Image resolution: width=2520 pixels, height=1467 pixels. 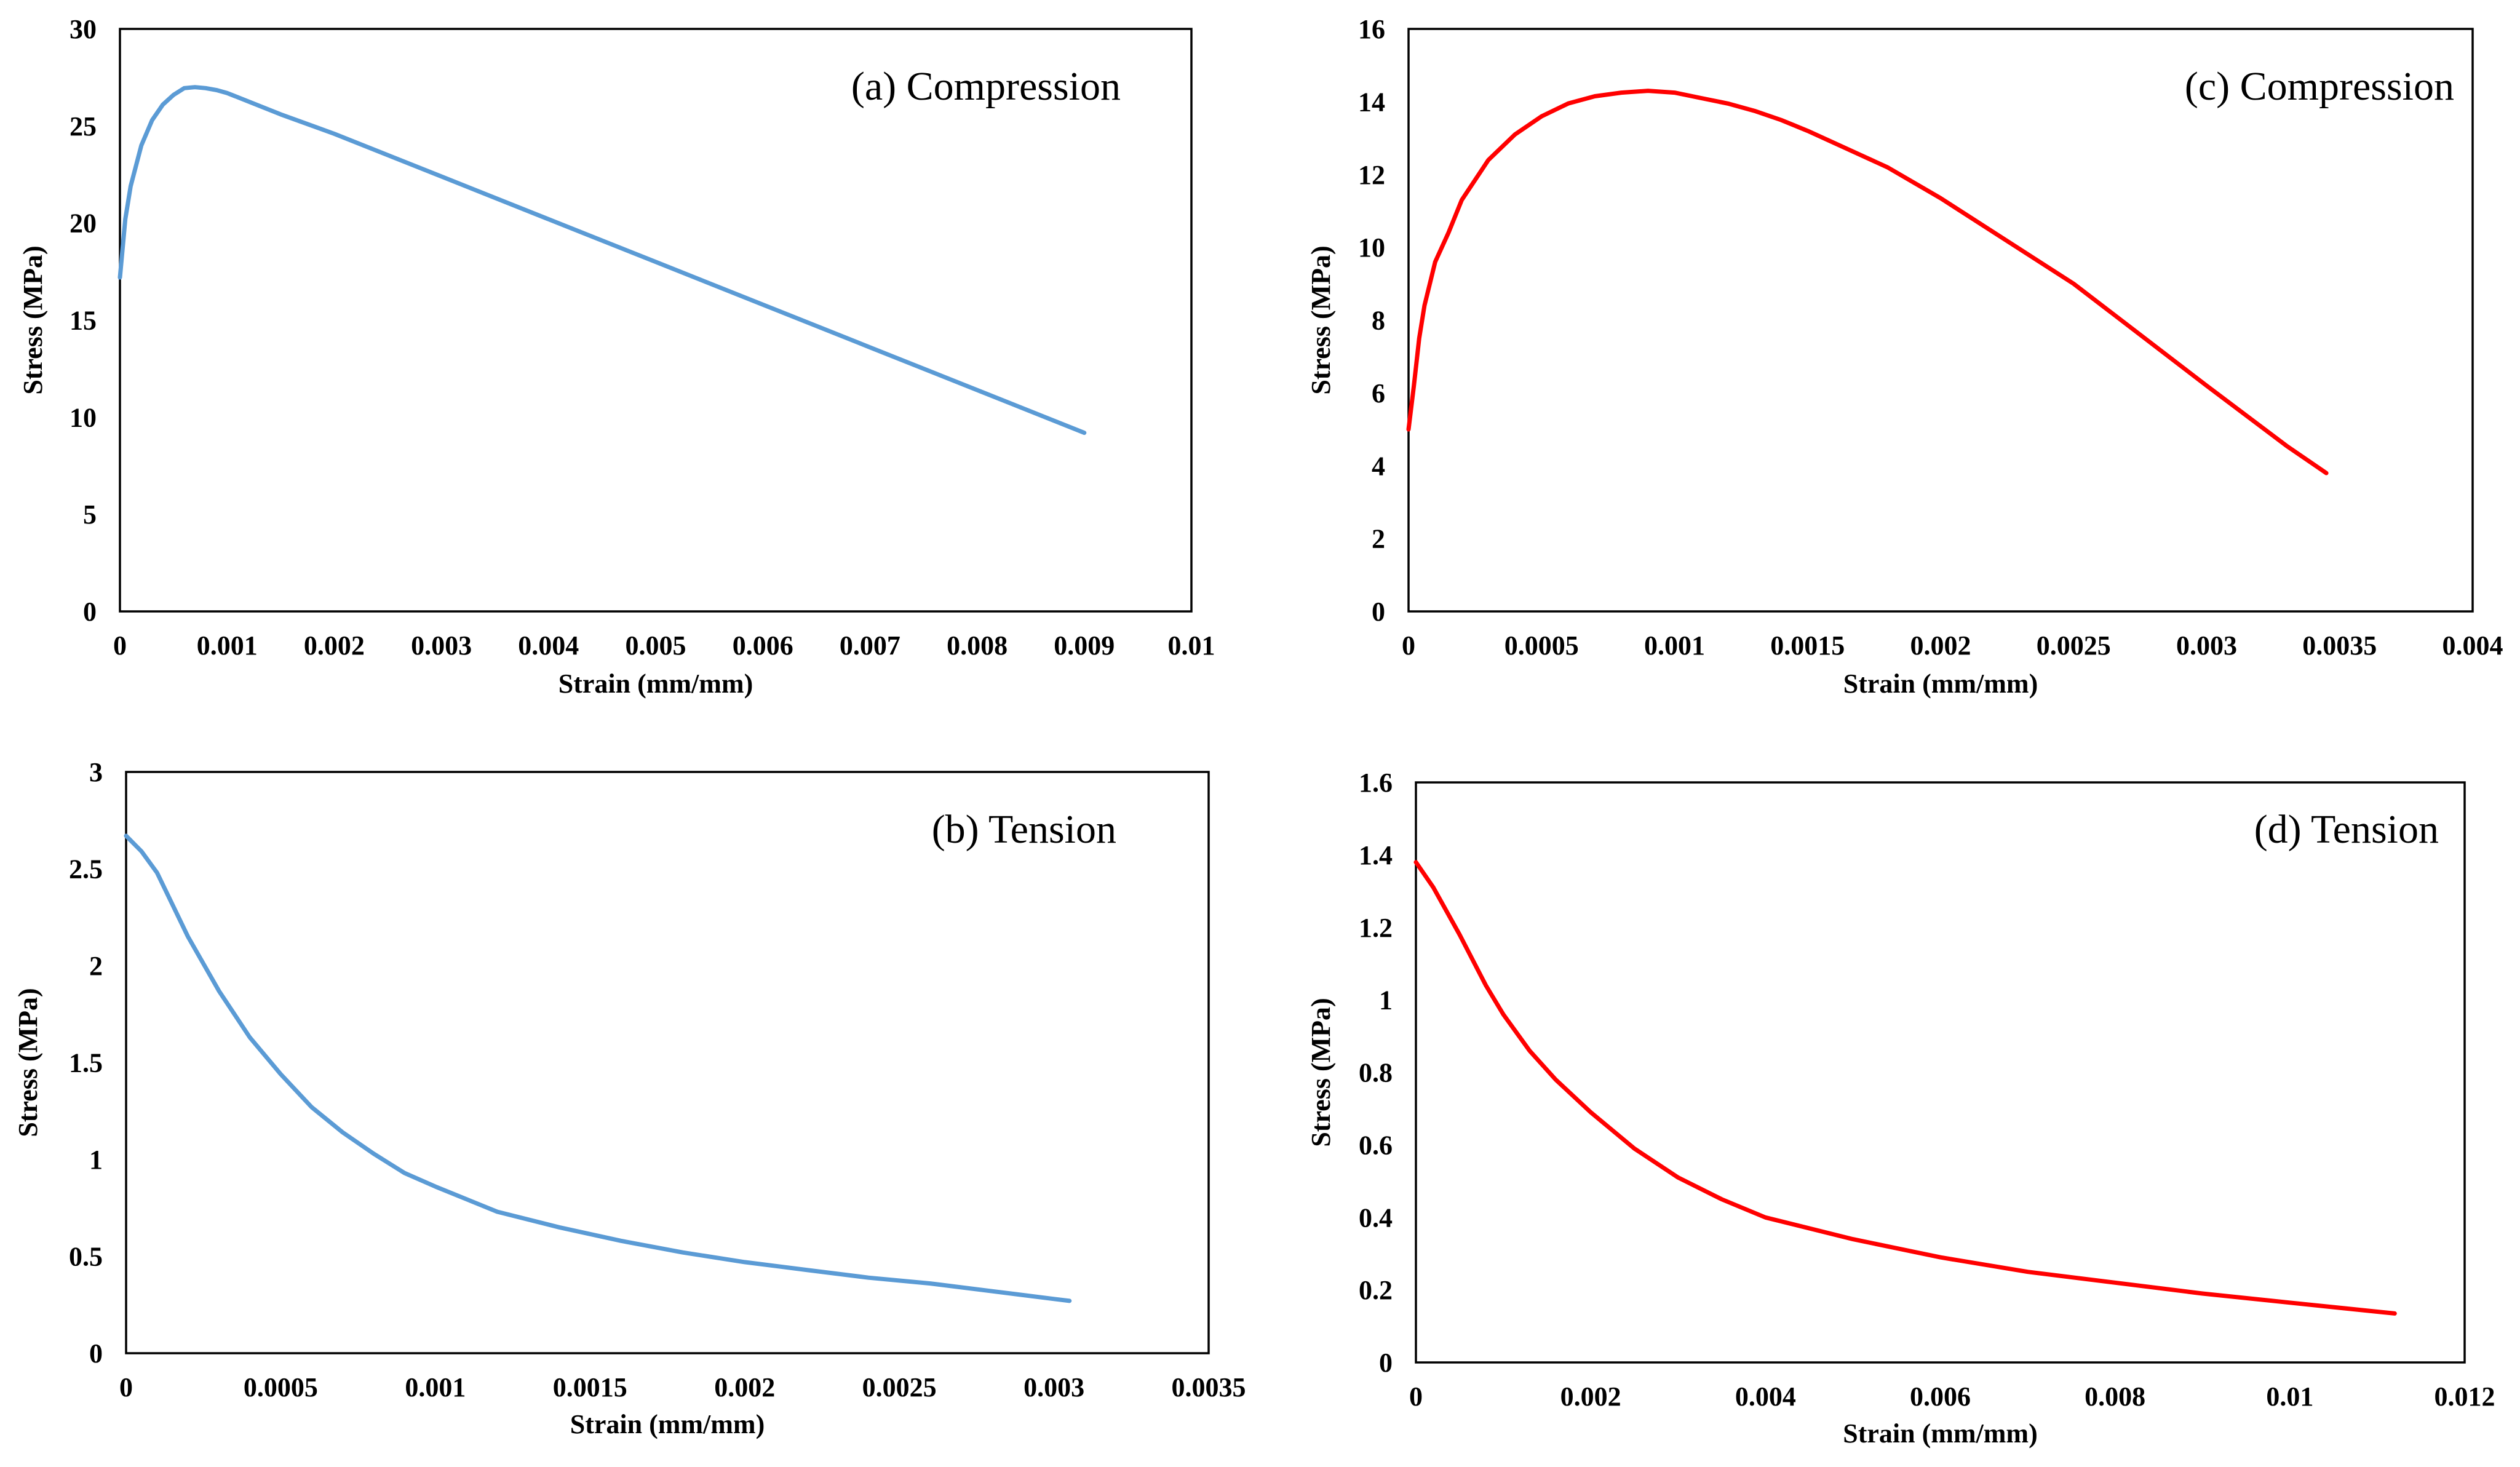 I want to click on y-tick-label: 0.5, so click(x=86, y=1257).